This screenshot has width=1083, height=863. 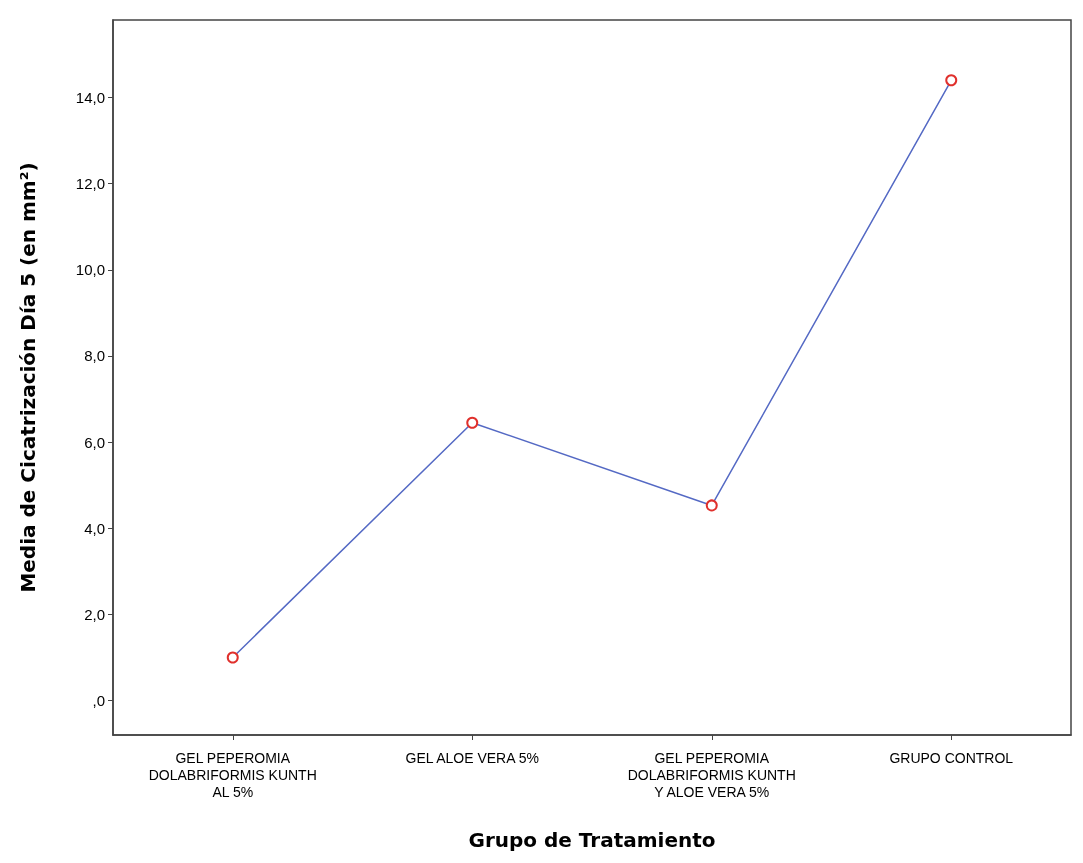 What do you see at coordinates (90, 98) in the screenshot?
I see `y-tick-label: 14,0` at bounding box center [90, 98].